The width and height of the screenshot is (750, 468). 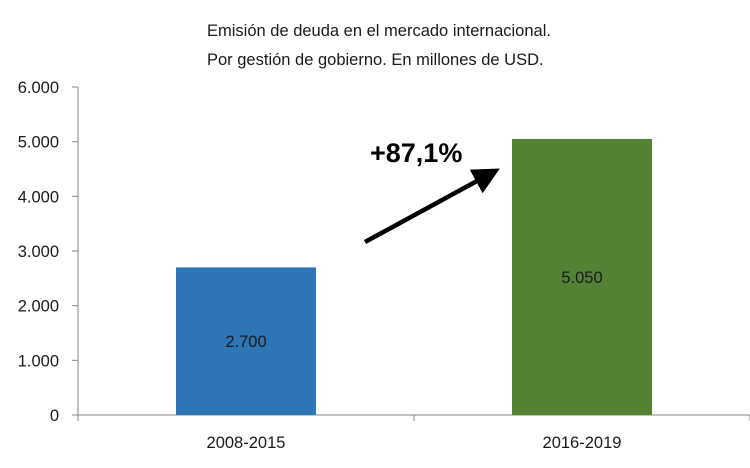 What do you see at coordinates (38, 197) in the screenshot?
I see `y-tick-label: 4.000` at bounding box center [38, 197].